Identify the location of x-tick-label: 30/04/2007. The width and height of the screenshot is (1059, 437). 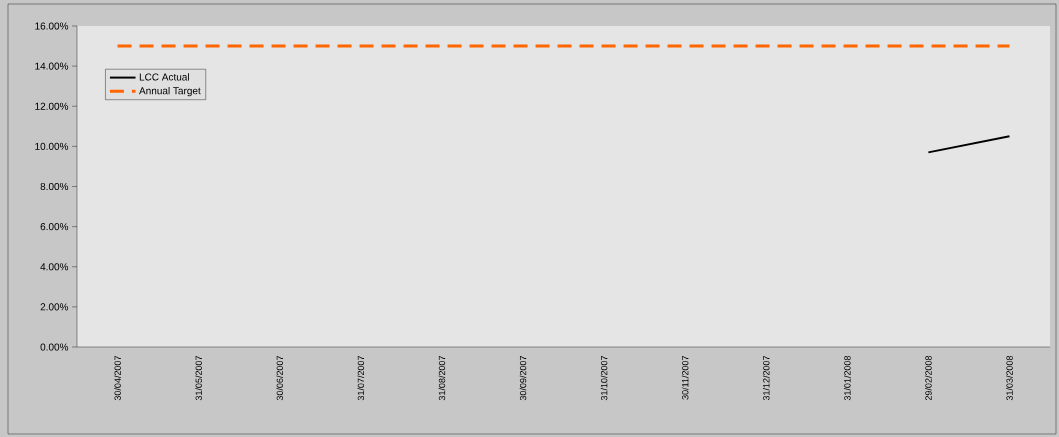
(117, 378).